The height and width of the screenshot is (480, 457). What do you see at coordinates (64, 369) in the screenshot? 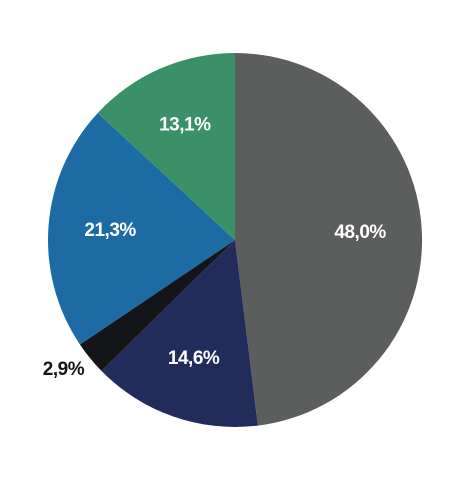
I see `pie-slice-label-2: 2,9%` at bounding box center [64, 369].